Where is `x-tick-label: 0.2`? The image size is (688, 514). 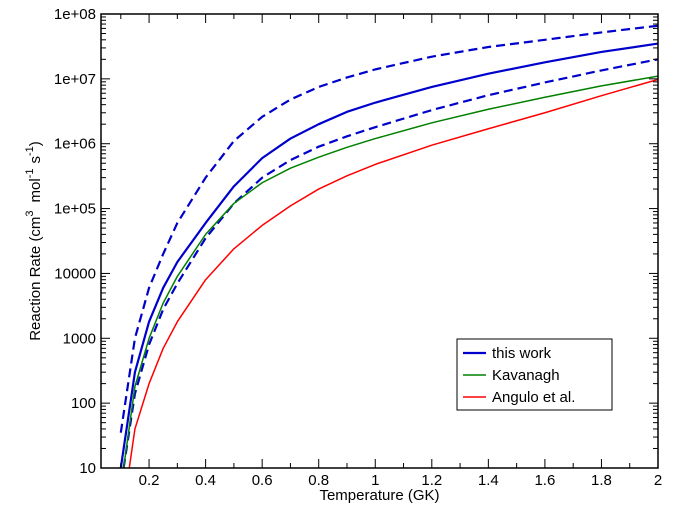
x-tick-label: 0.2 is located at coordinates (149, 480).